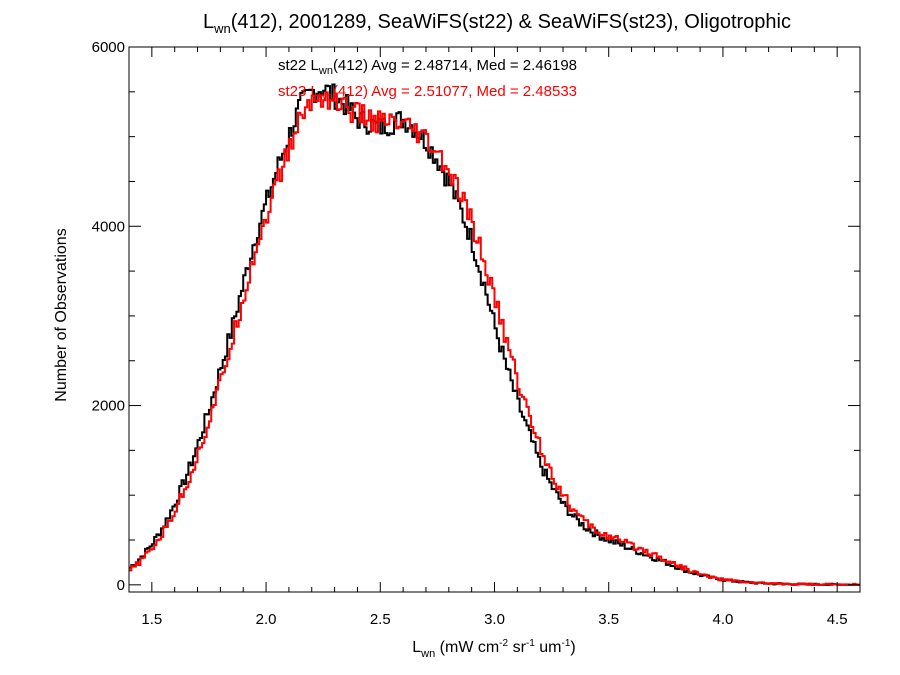 The height and width of the screenshot is (675, 900). I want to click on x-axis-label-part: um, so click(548, 647).